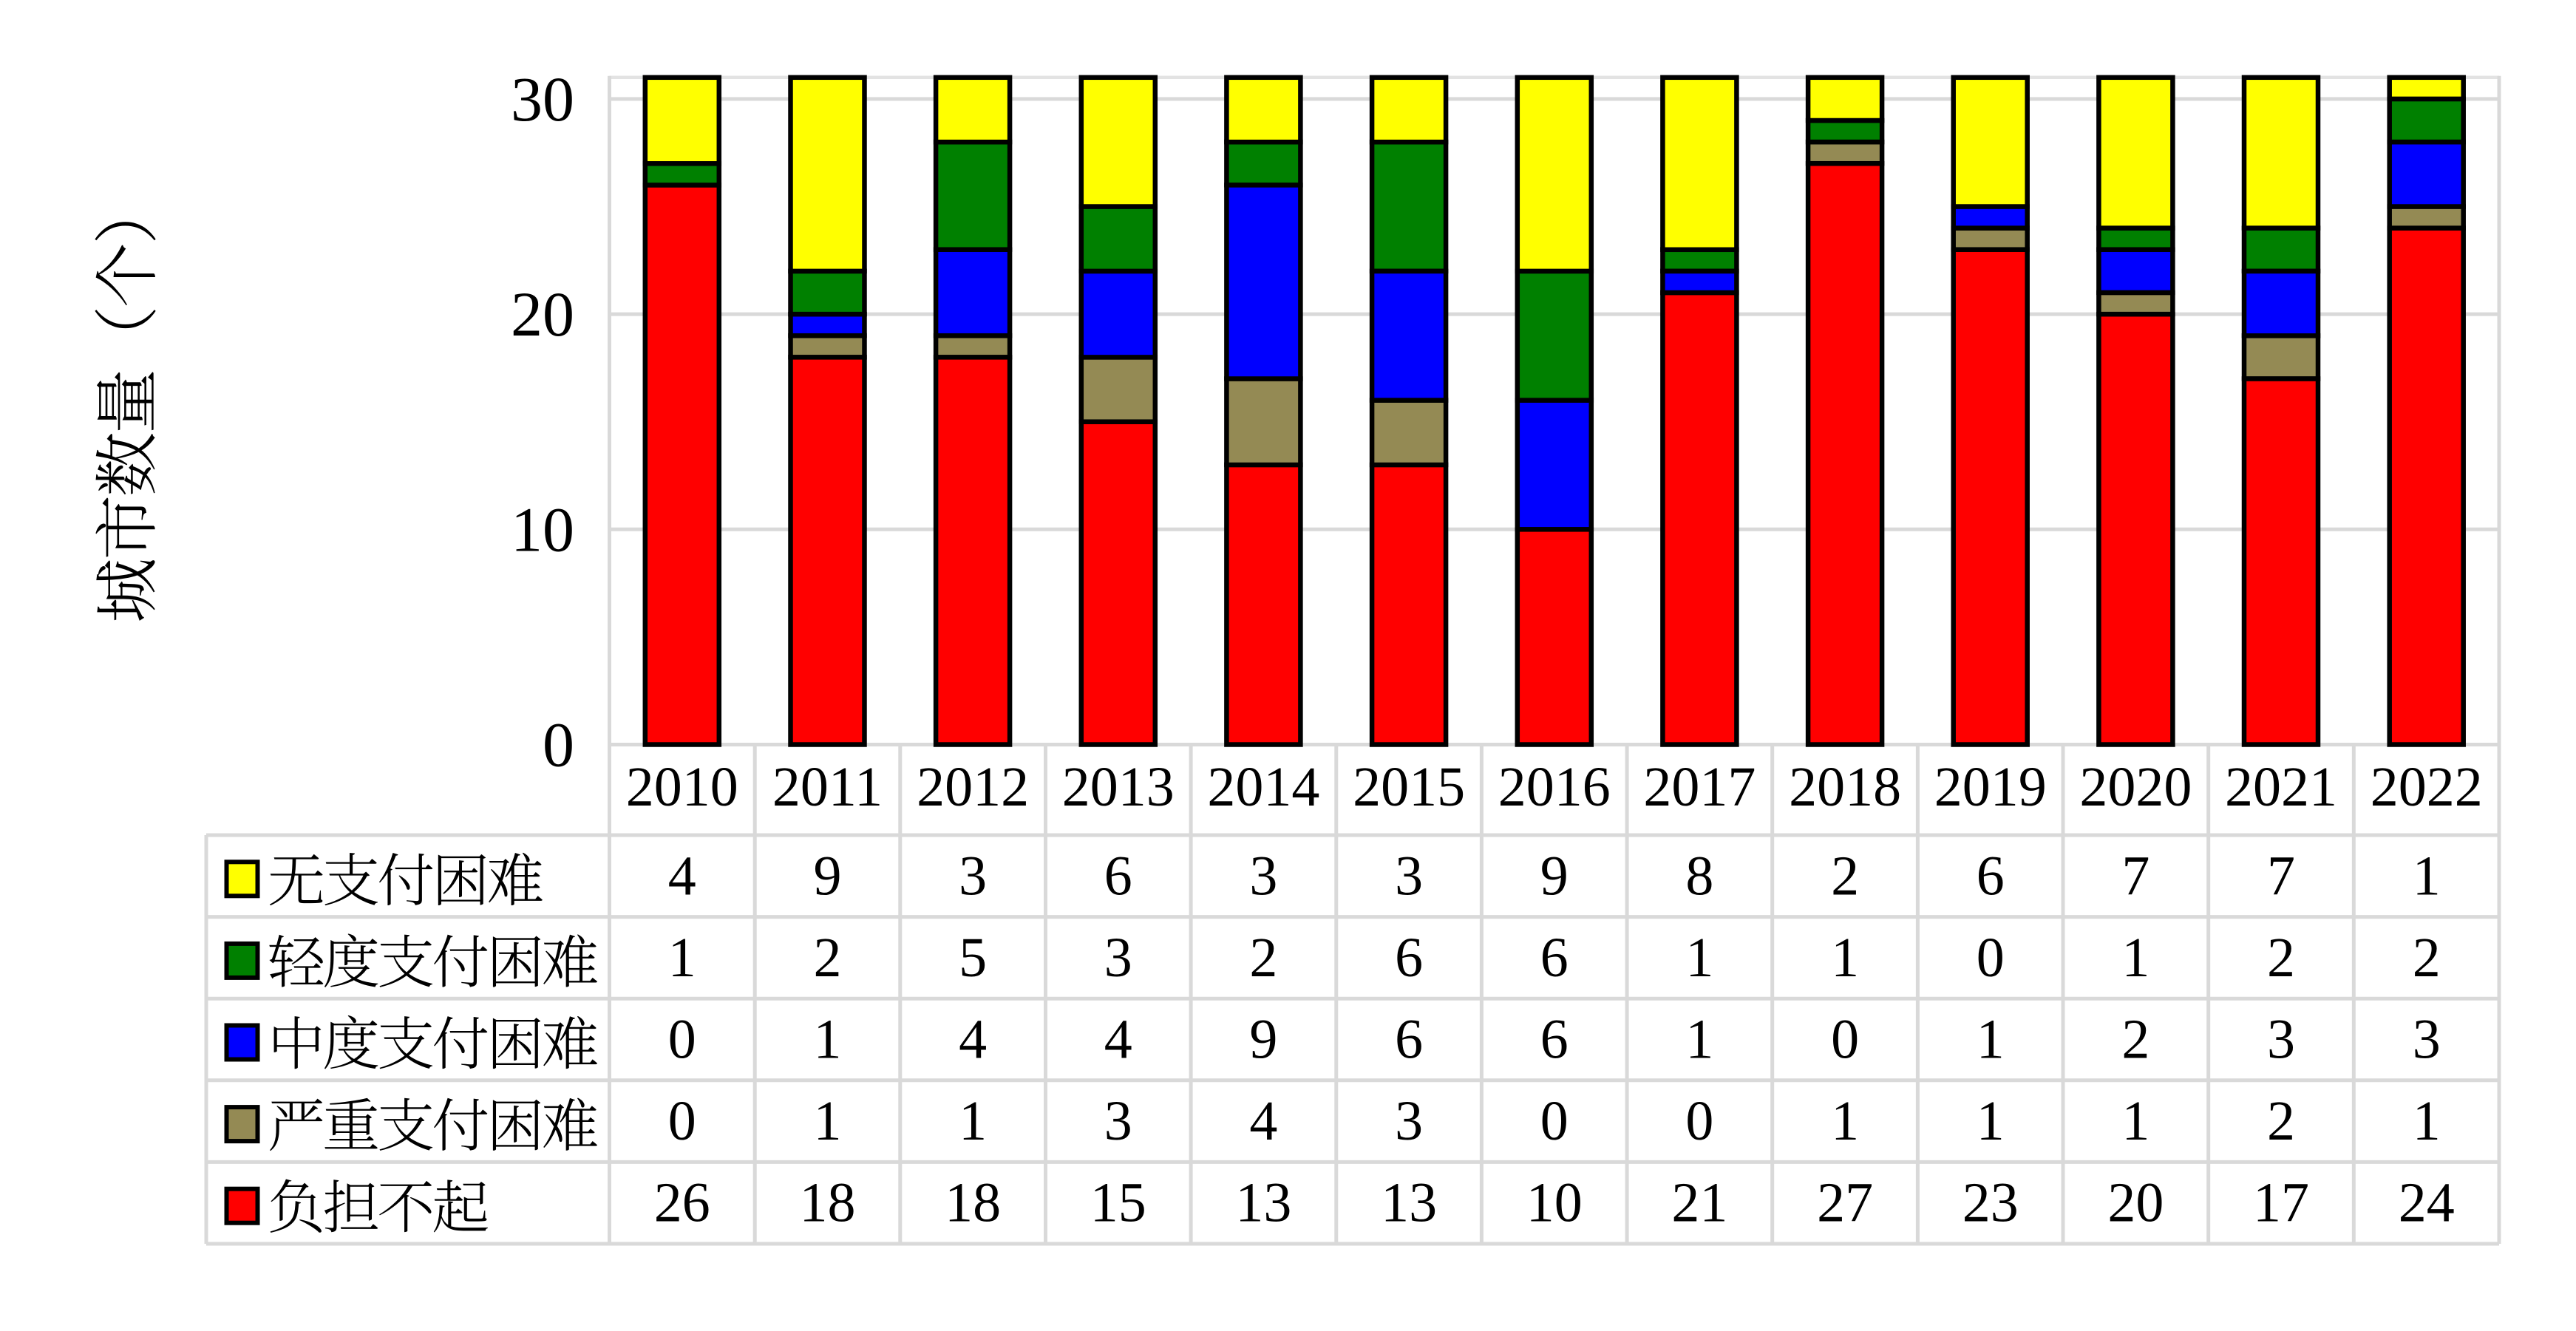 The image size is (2576, 1331). I want to click on svg-text: 2019, so click(1990, 787).